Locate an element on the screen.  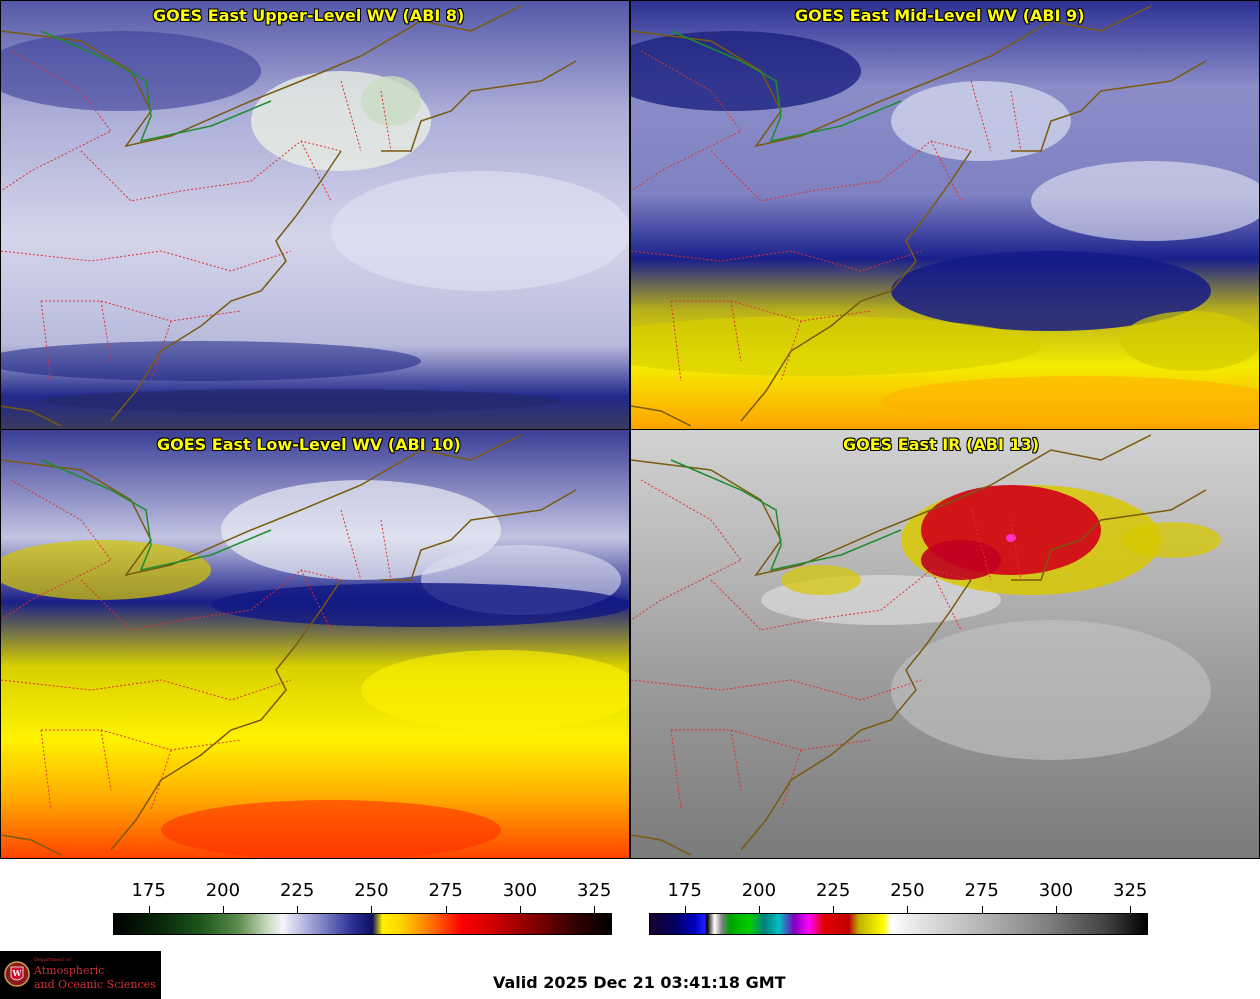
ir-colorbar-ticks: 175 200 225 250 275 300 325 is located at coordinates (898, 894).